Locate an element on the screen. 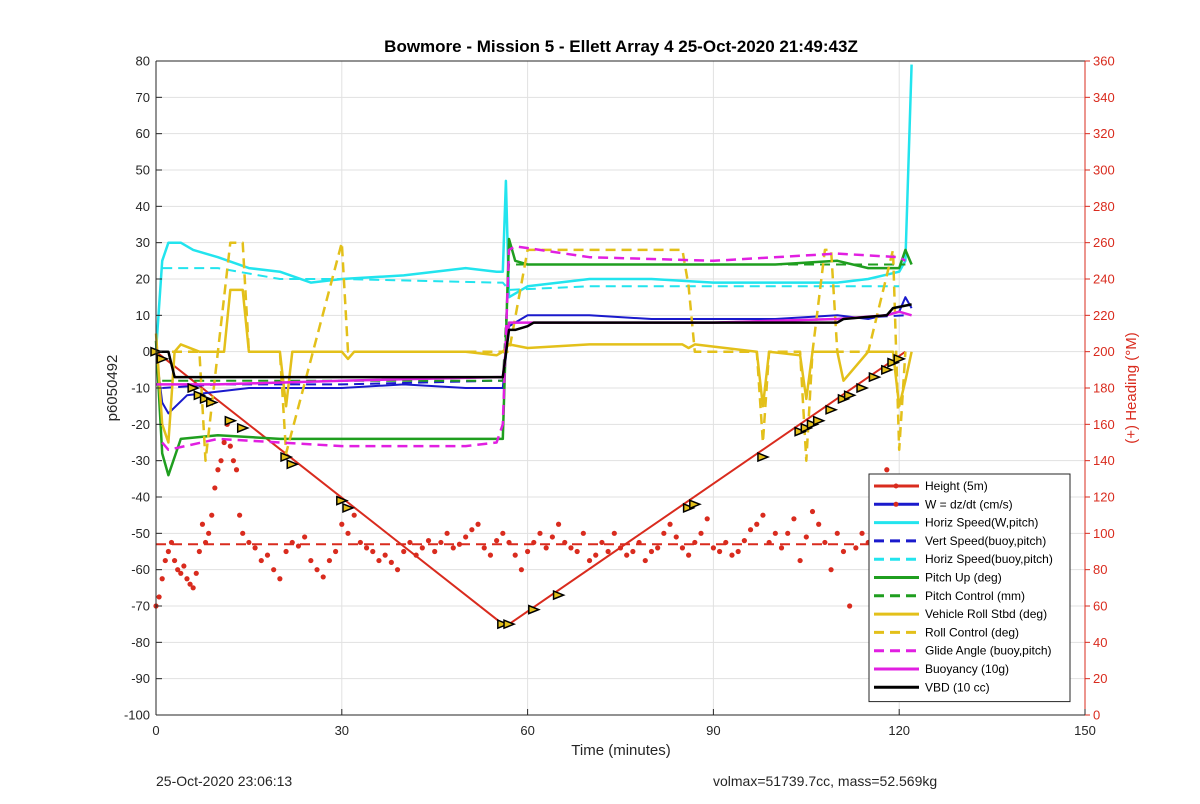 Image resolution: width=1200 pixels, height=804 pixels. legend-label: VBD (10 cc) is located at coordinates (957, 687).